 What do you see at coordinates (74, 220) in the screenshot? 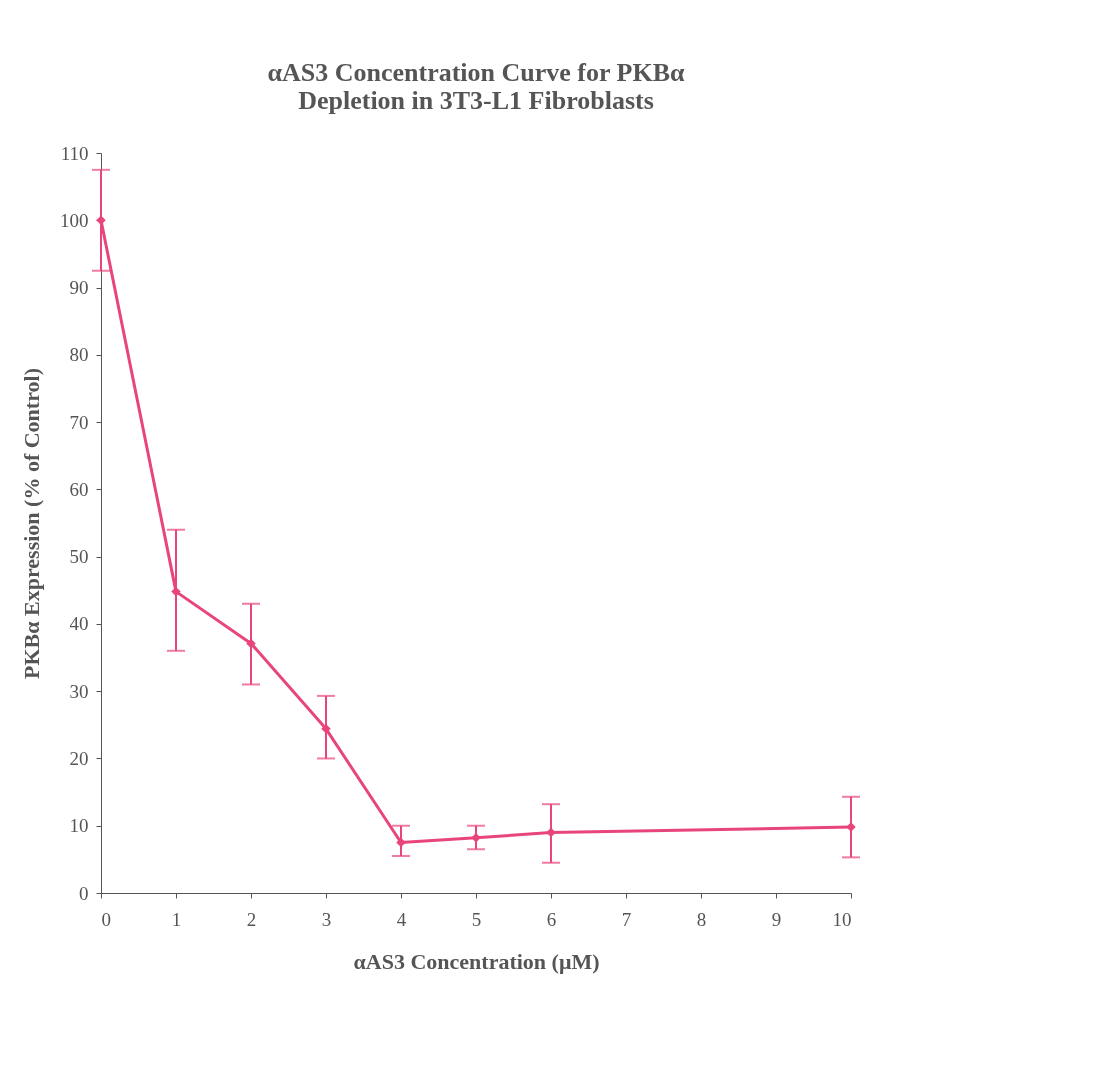
I see `y-tick-label: 100` at bounding box center [74, 220].